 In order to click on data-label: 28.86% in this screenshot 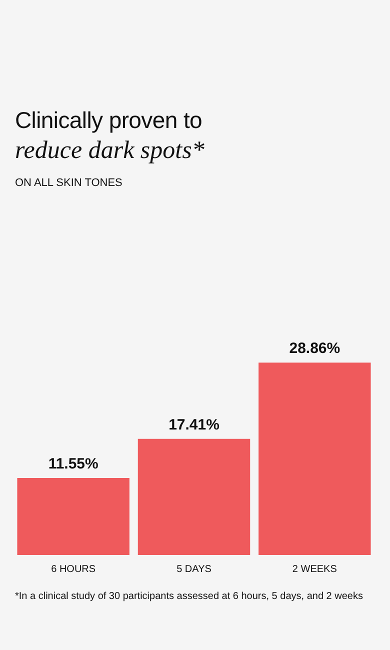, I will do `click(314, 349)`.